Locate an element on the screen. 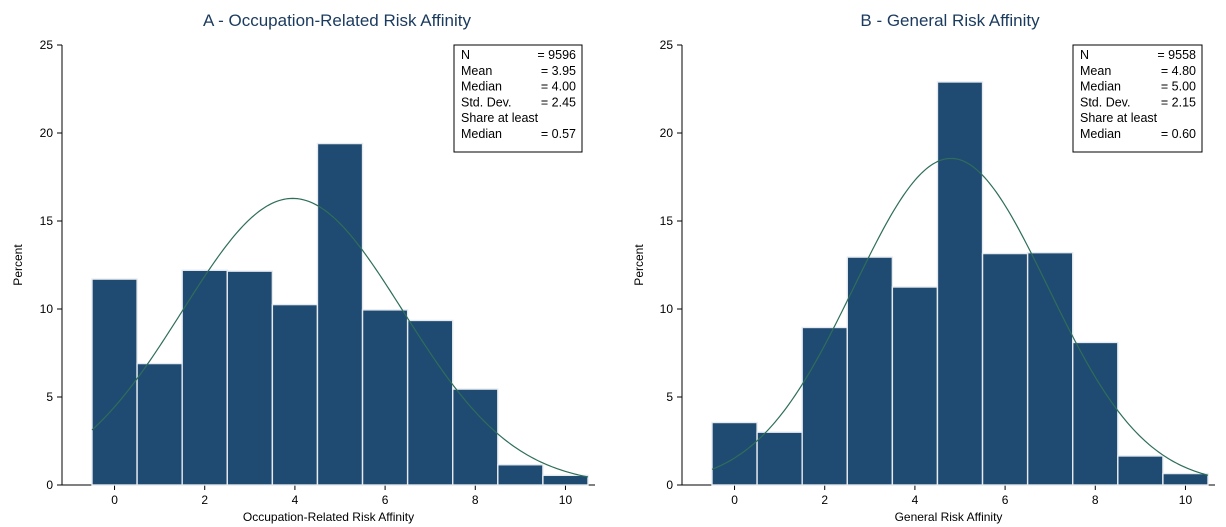  stat-value: = 5.00 is located at coordinates (1178, 87).